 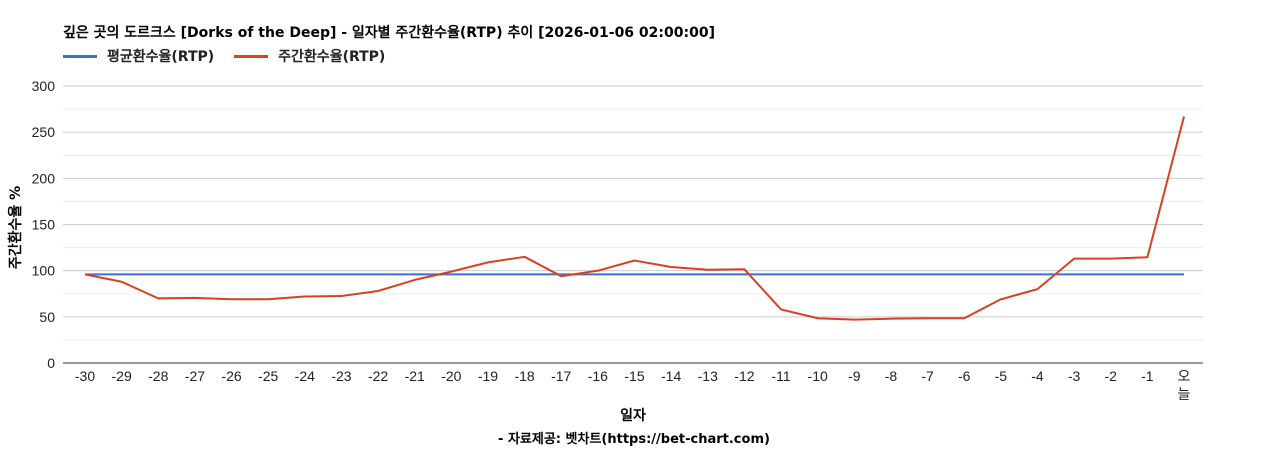 What do you see at coordinates (634, 376) in the screenshot?
I see `svg-text: -15` at bounding box center [634, 376].